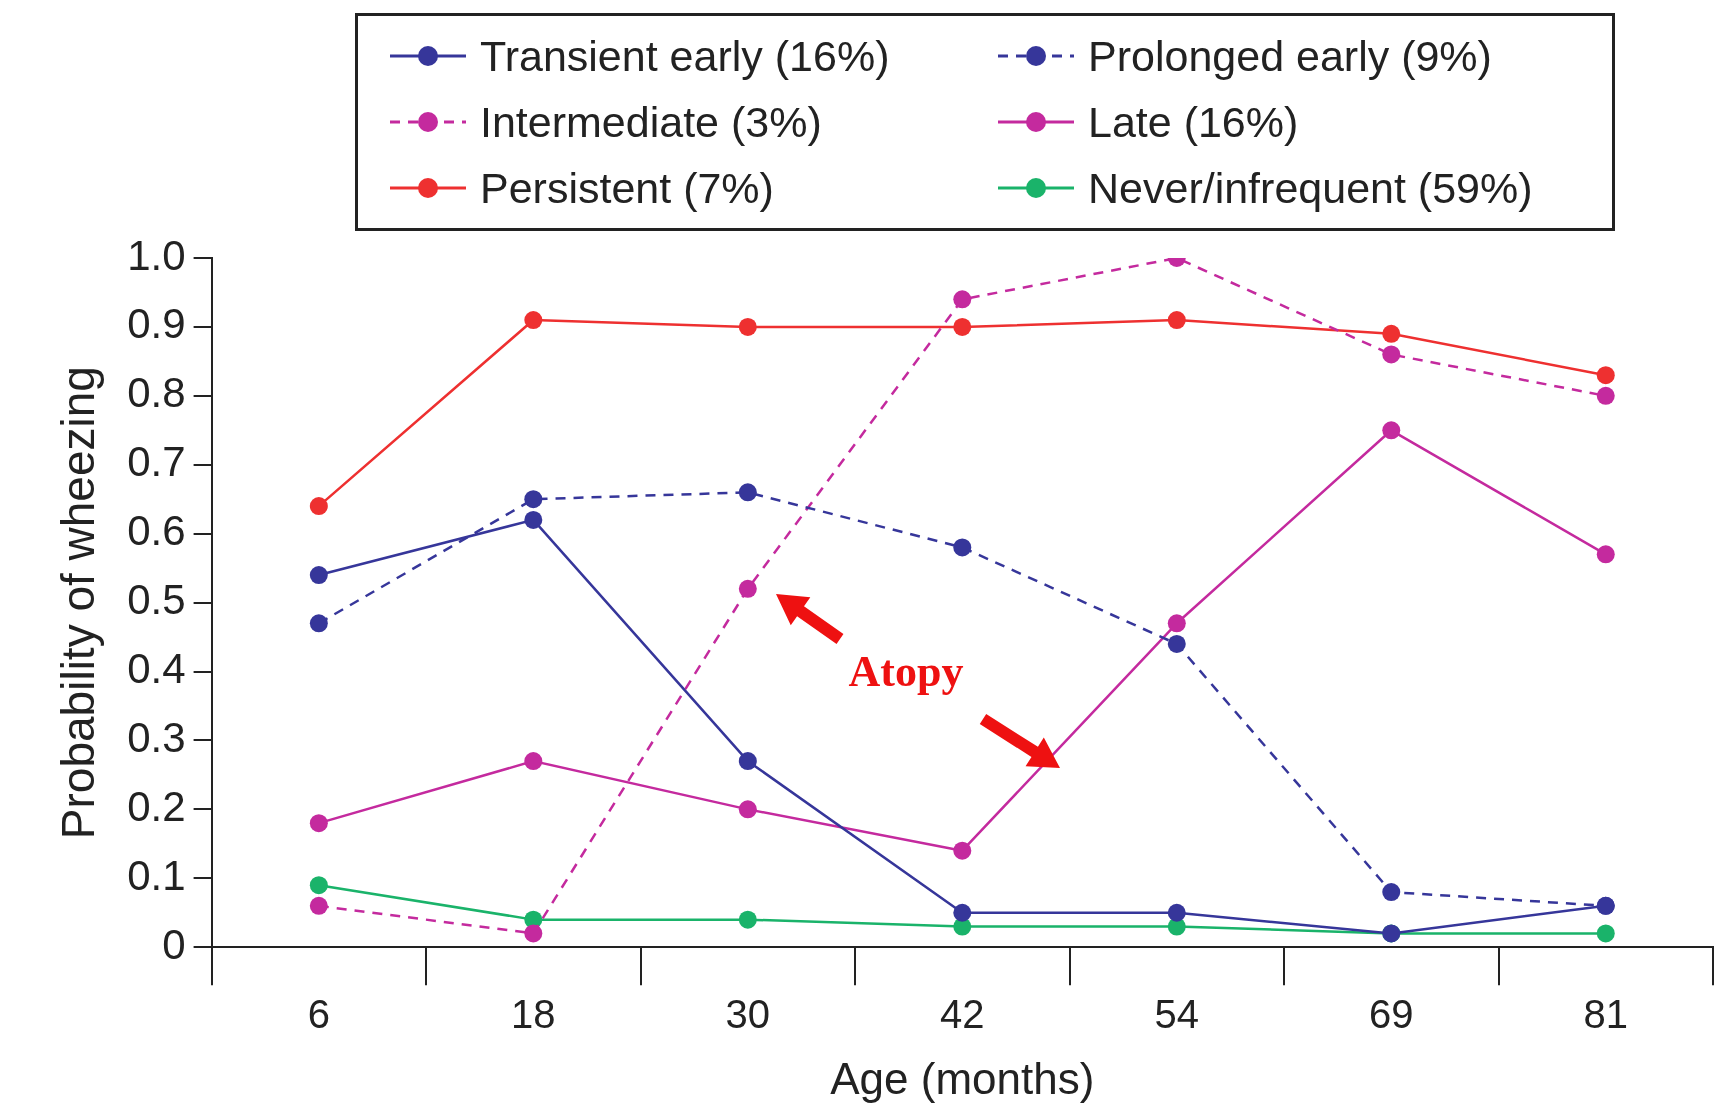 This screenshot has height=1116, width=1722. What do you see at coordinates (1193, 122) in the screenshot?
I see `legend-label: Late (16%)` at bounding box center [1193, 122].